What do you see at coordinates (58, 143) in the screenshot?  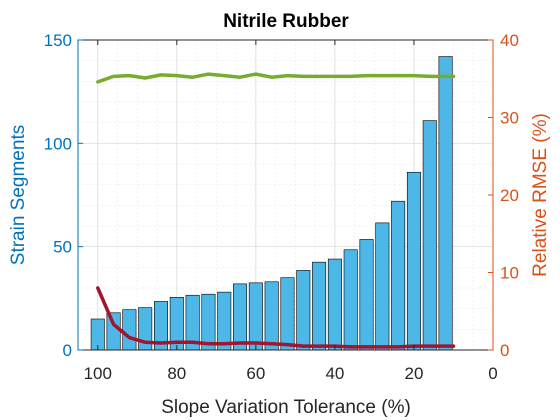 I see `y-left-tick-label: 100` at bounding box center [58, 143].